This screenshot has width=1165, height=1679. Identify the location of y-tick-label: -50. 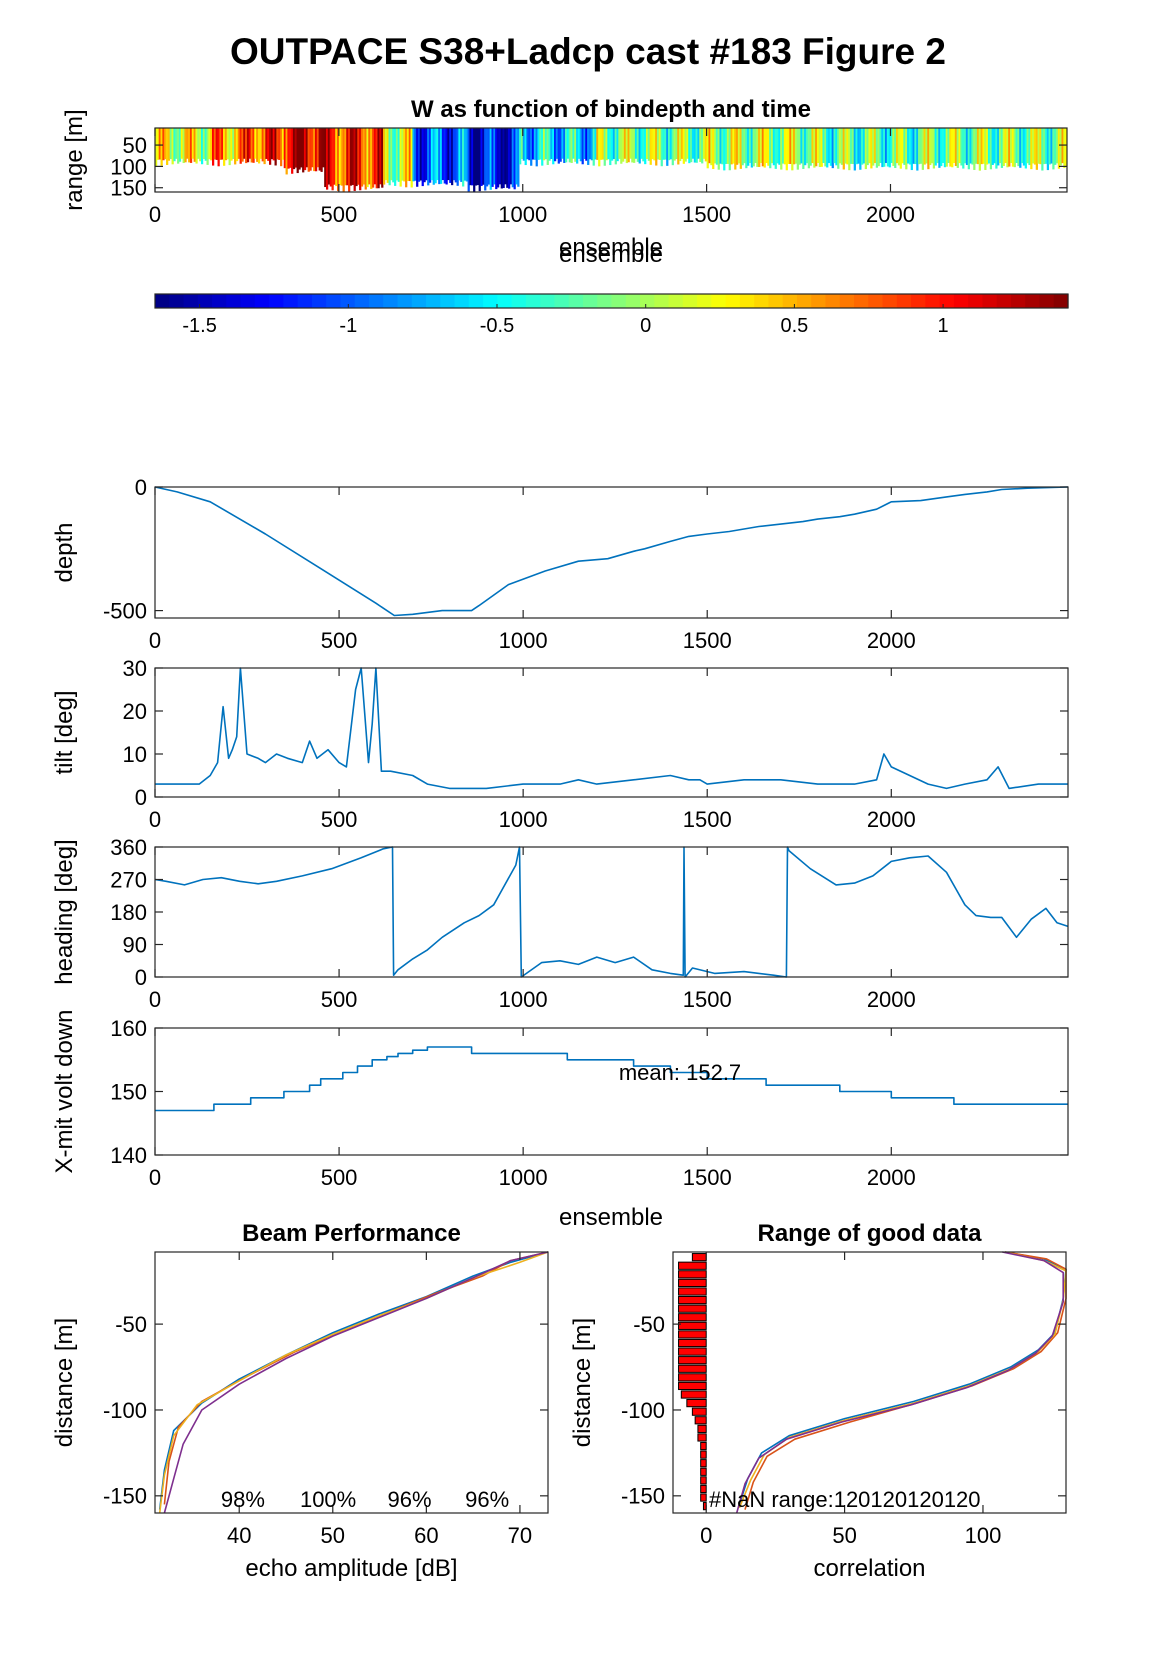
(131, 1324).